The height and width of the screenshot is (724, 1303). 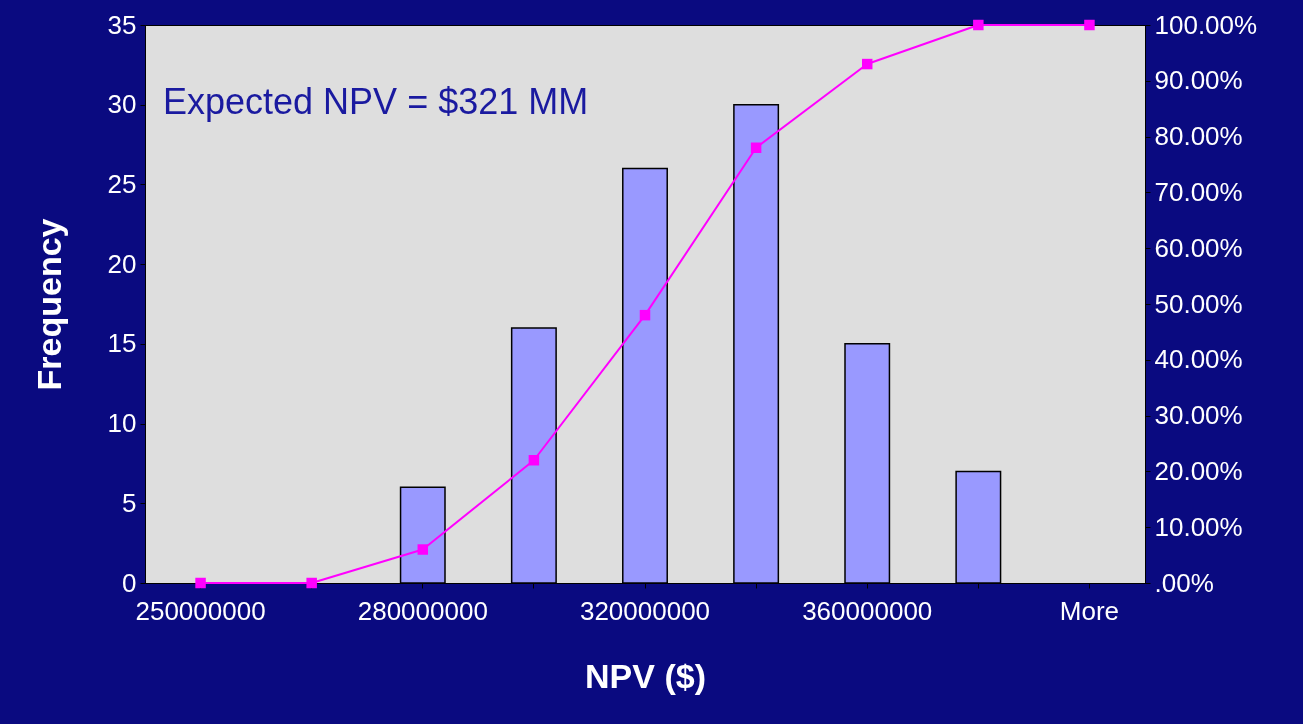 I want to click on x-tick-label: 360000000, so click(x=867, y=610).